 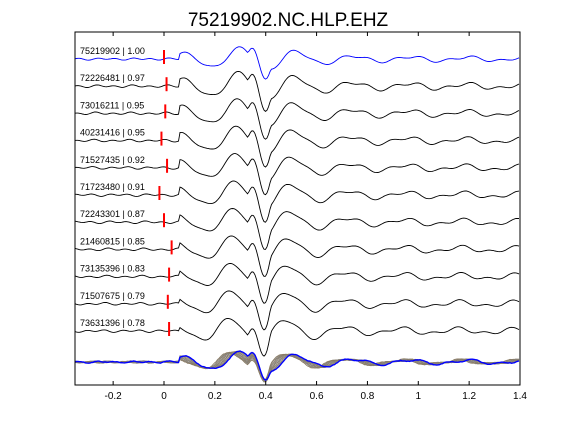 What do you see at coordinates (112, 51) in the screenshot?
I see `trace-label-1: 75219902 | 1.00` at bounding box center [112, 51].